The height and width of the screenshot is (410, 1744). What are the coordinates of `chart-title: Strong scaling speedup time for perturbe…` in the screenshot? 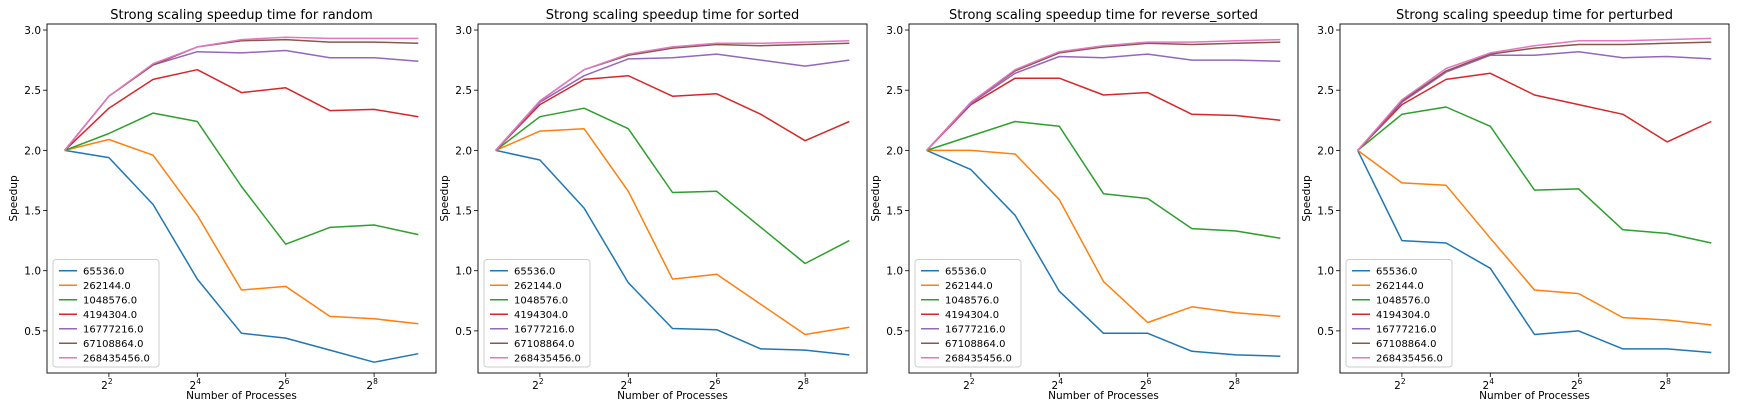 It's located at (1534, 15).